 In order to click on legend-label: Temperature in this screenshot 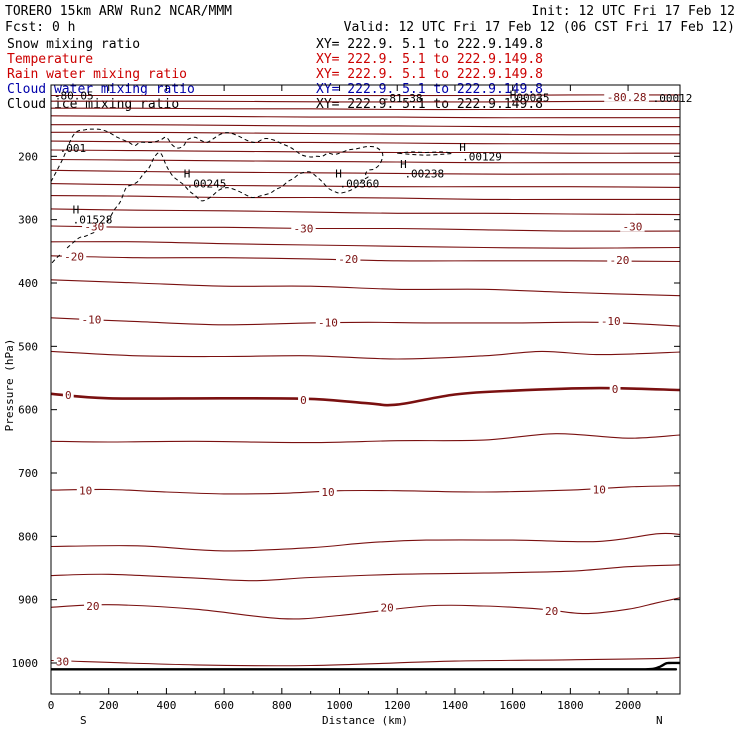, I will do `click(50, 59)`.